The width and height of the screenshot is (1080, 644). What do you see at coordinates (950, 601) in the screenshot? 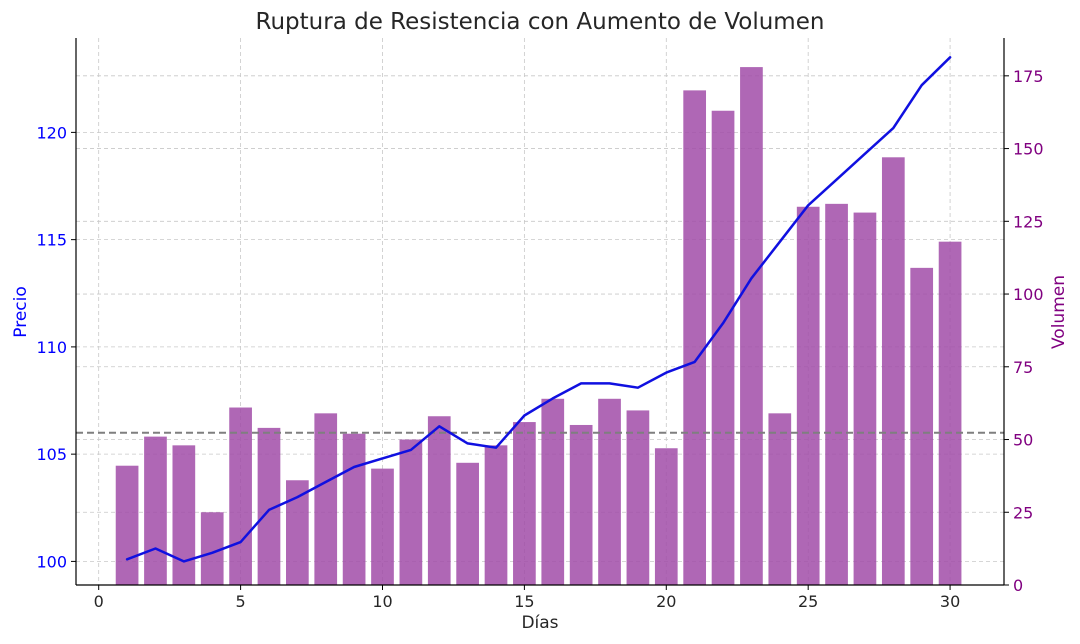
I see `x-tick-label: 30` at bounding box center [950, 601].